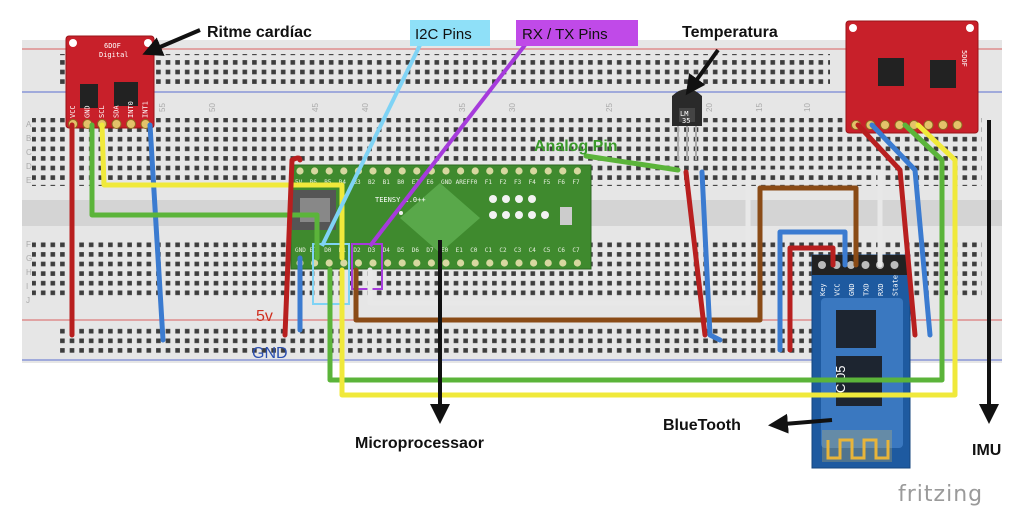 The height and width of the screenshot is (529, 1016). What do you see at coordinates (116, 124) in the screenshot?
I see `hr-pin` at bounding box center [116, 124].